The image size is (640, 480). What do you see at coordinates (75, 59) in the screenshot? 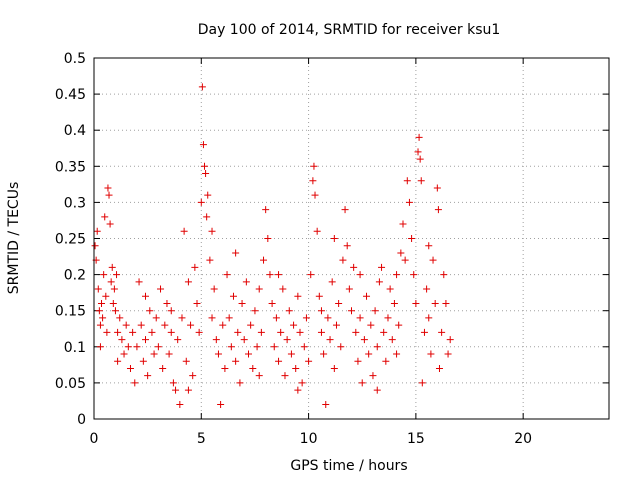
I see `y-tick-label: 0.5` at bounding box center [75, 59].